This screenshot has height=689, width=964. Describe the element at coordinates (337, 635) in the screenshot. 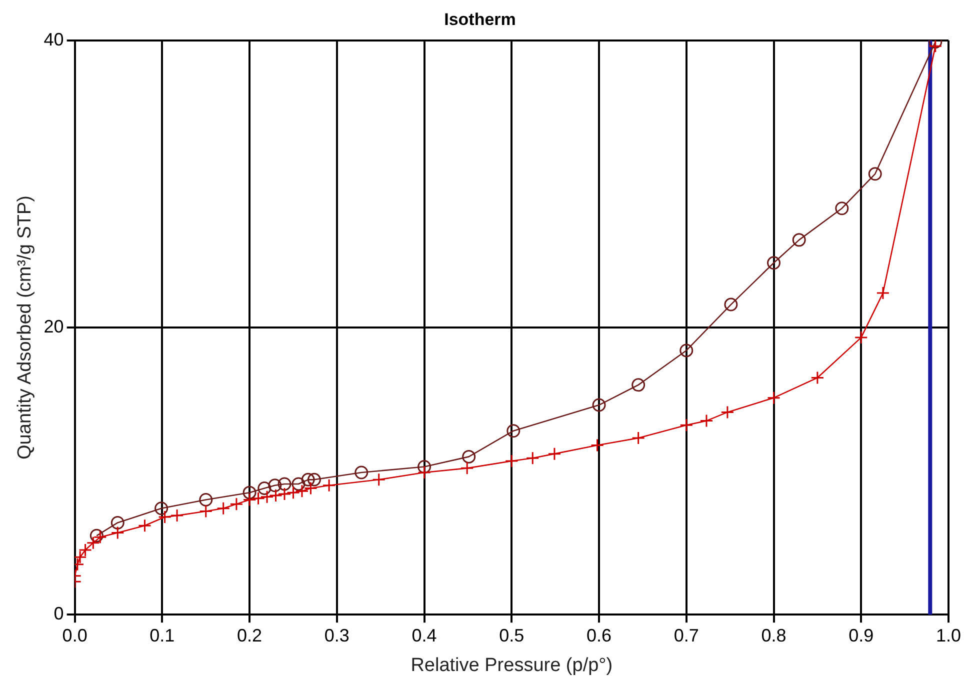

I see `x-tick-label: 0.3` at that location.